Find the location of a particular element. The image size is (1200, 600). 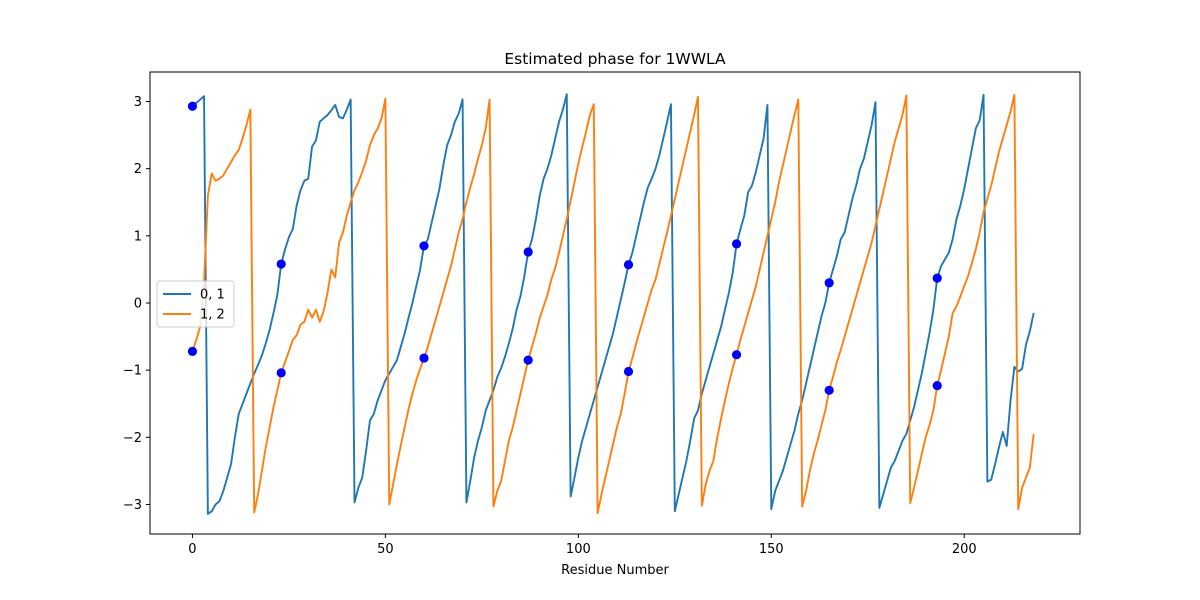

y-tick-label-2: −1 is located at coordinates (132, 371).